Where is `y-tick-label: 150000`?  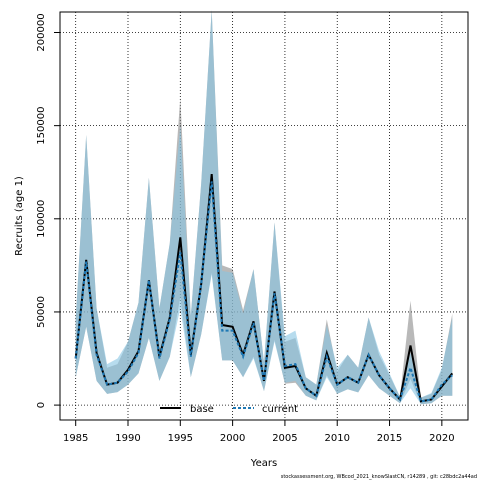 y-tick-label: 150000 is located at coordinates (41, 126).